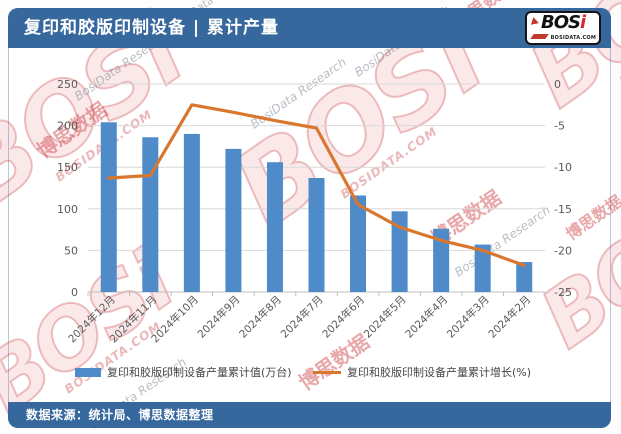 The width and height of the screenshot is (621, 434). What do you see at coordinates (310, 372) in the screenshot?
I see `chart-legend: 复印和胶版印制设备产量累计值(万台) 复印和胶版印制设备产量累计增长(%)` at bounding box center [310, 372].